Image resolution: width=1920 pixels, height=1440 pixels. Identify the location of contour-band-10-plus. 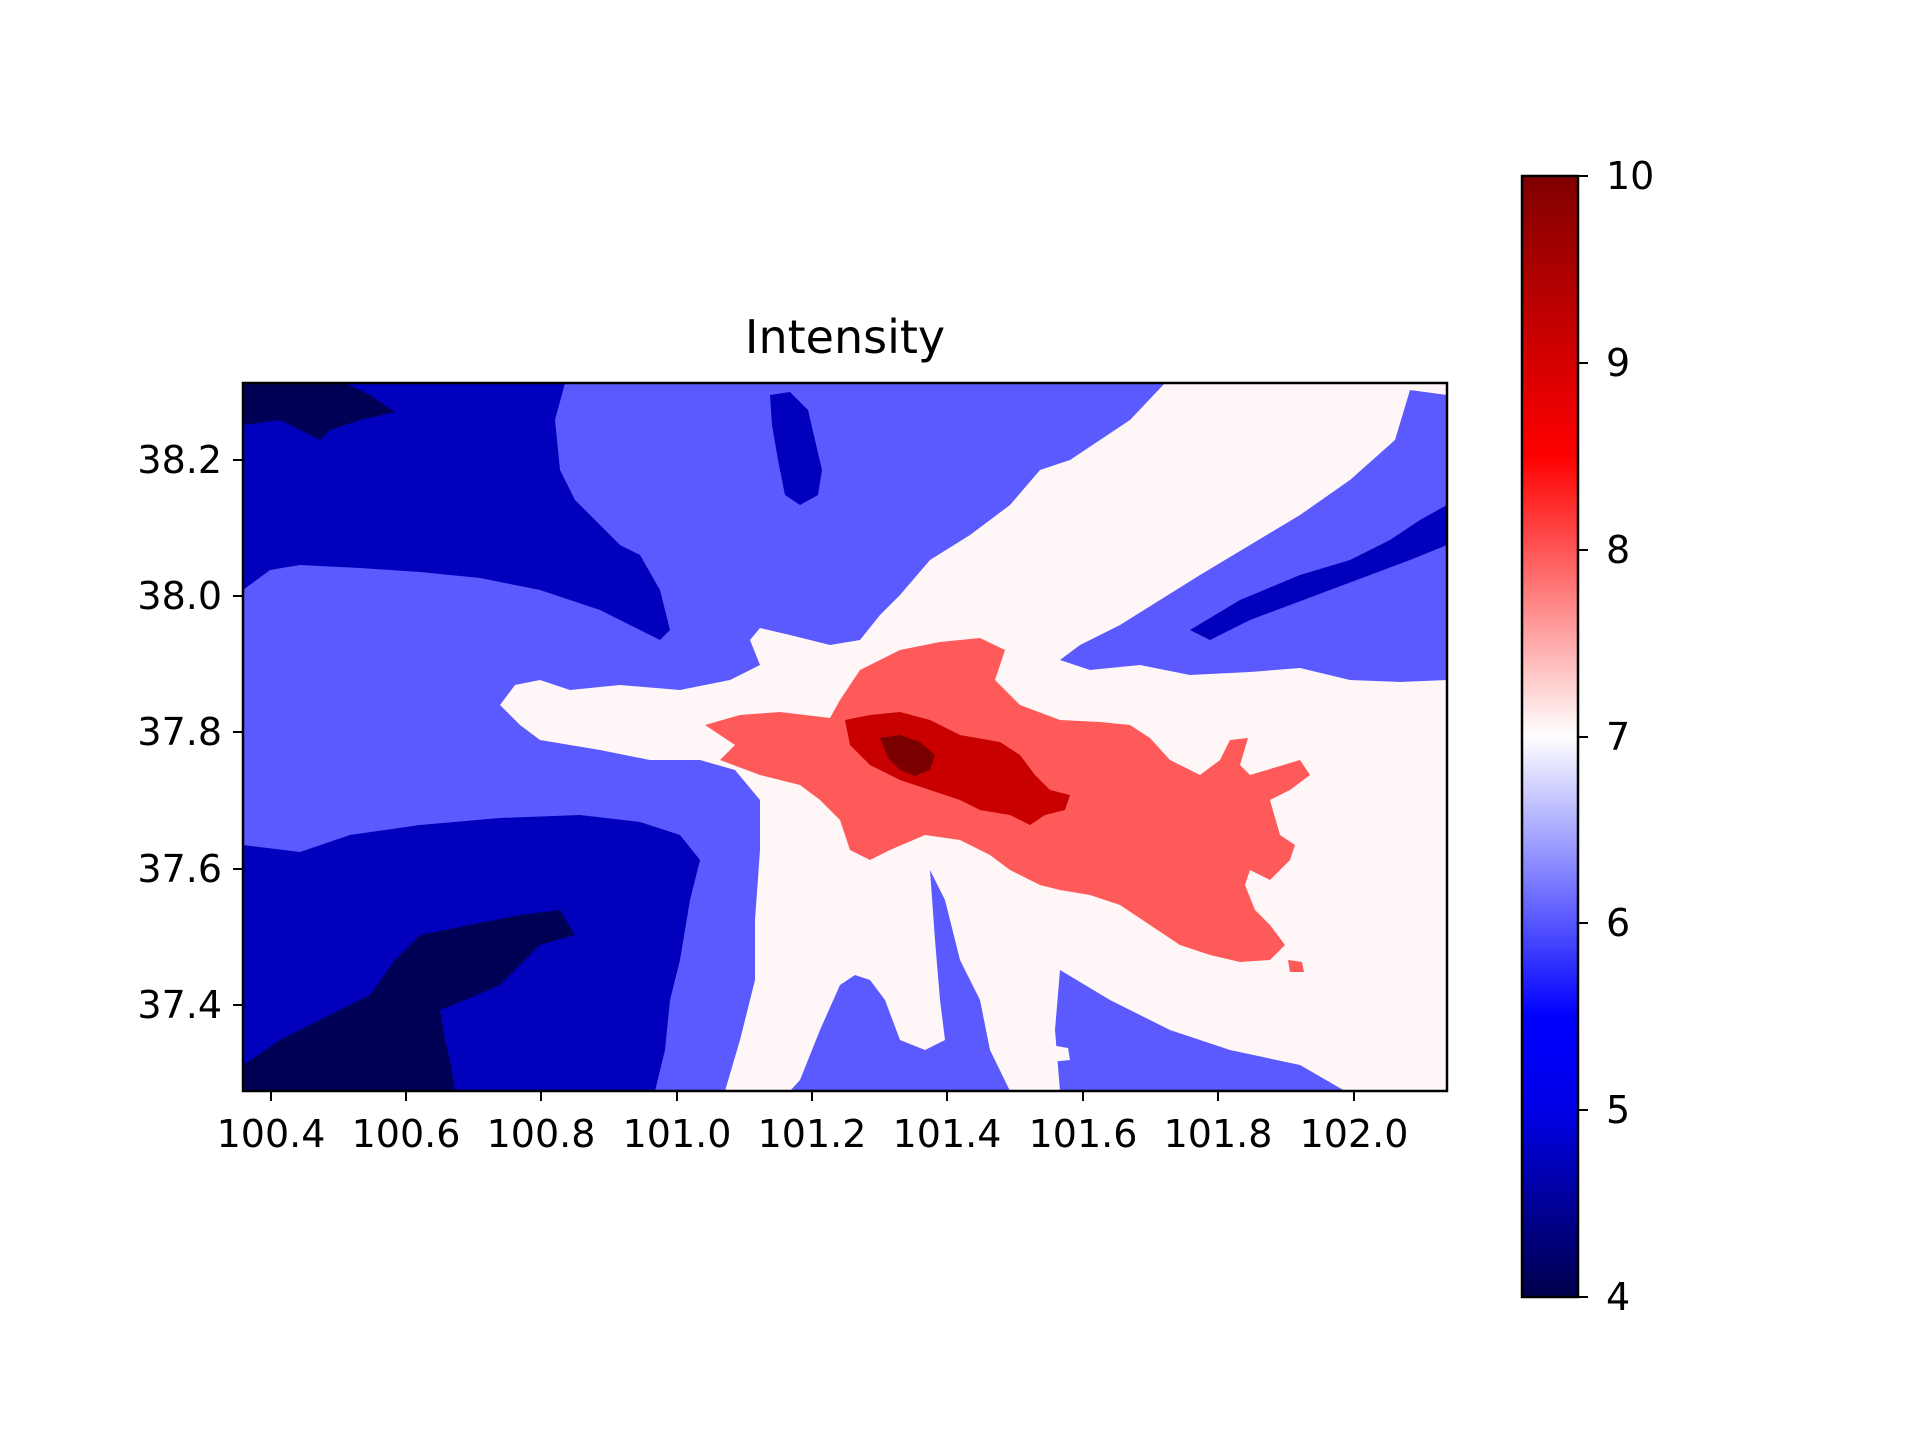
(907, 755).